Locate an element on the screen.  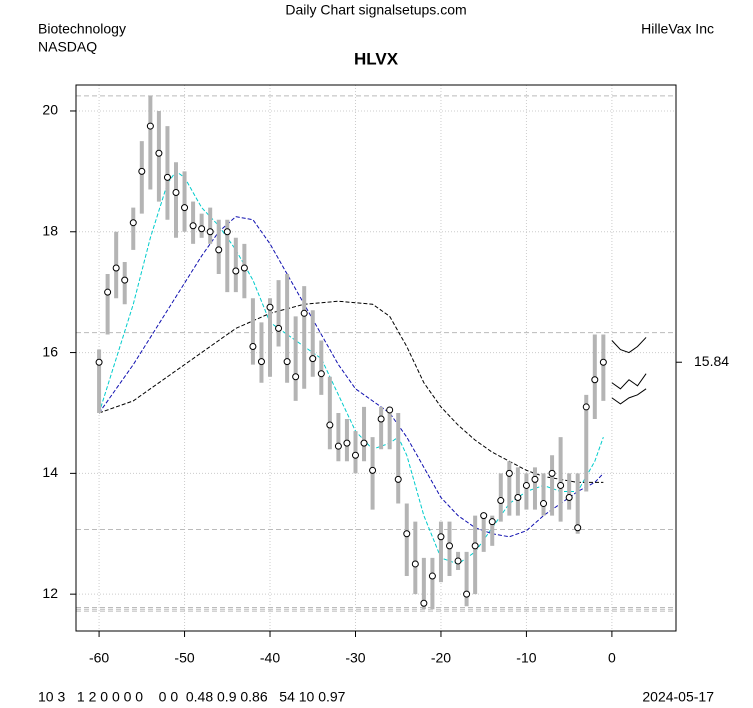
x-tick-label: -40 is located at coordinates (270, 658).